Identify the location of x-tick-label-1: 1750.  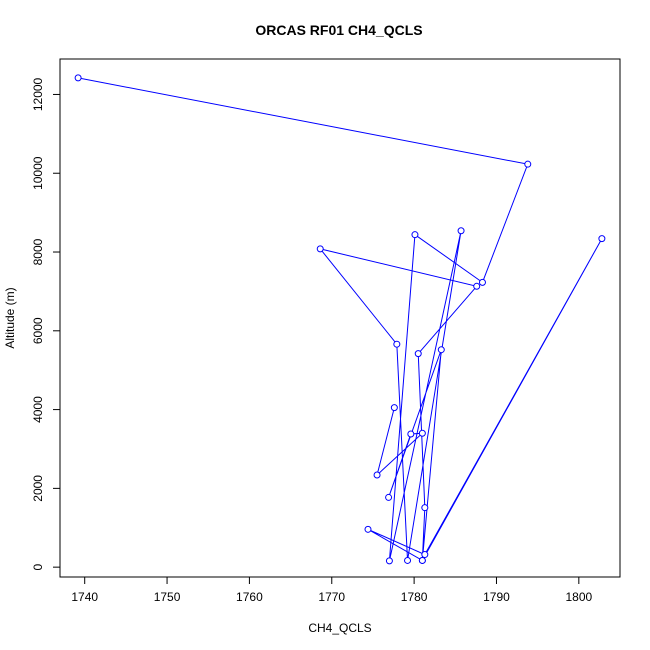
(167, 597).